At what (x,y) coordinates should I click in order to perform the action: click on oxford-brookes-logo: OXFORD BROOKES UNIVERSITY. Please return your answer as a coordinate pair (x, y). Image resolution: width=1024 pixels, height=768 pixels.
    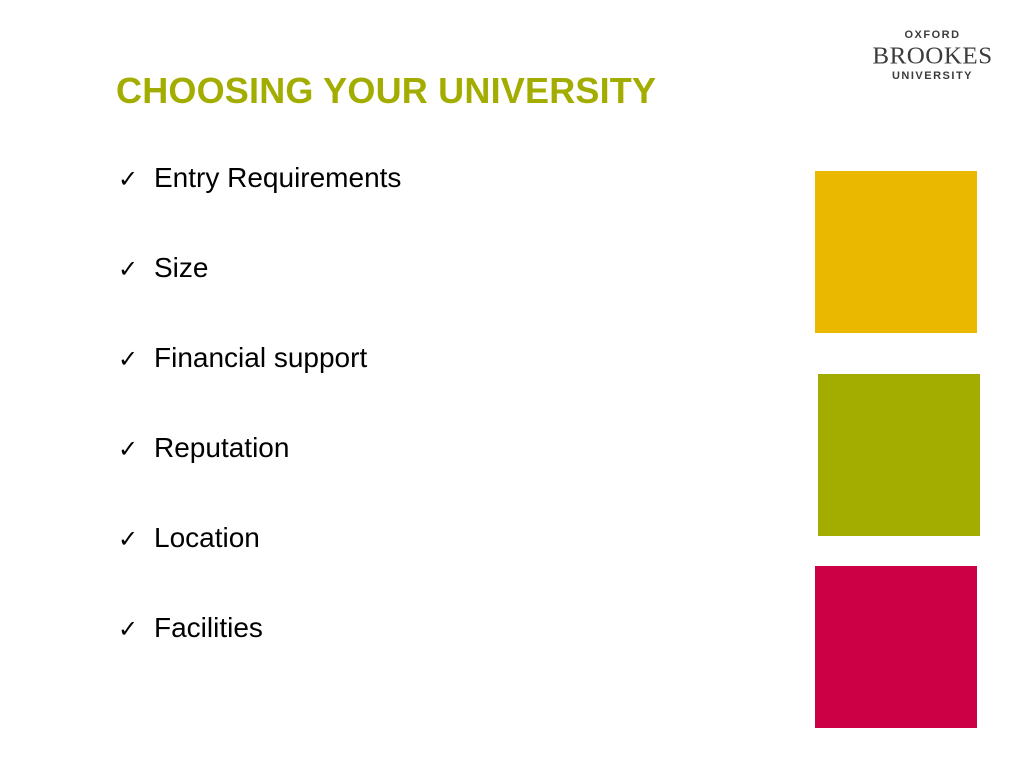
    Looking at the image, I should click on (932, 56).